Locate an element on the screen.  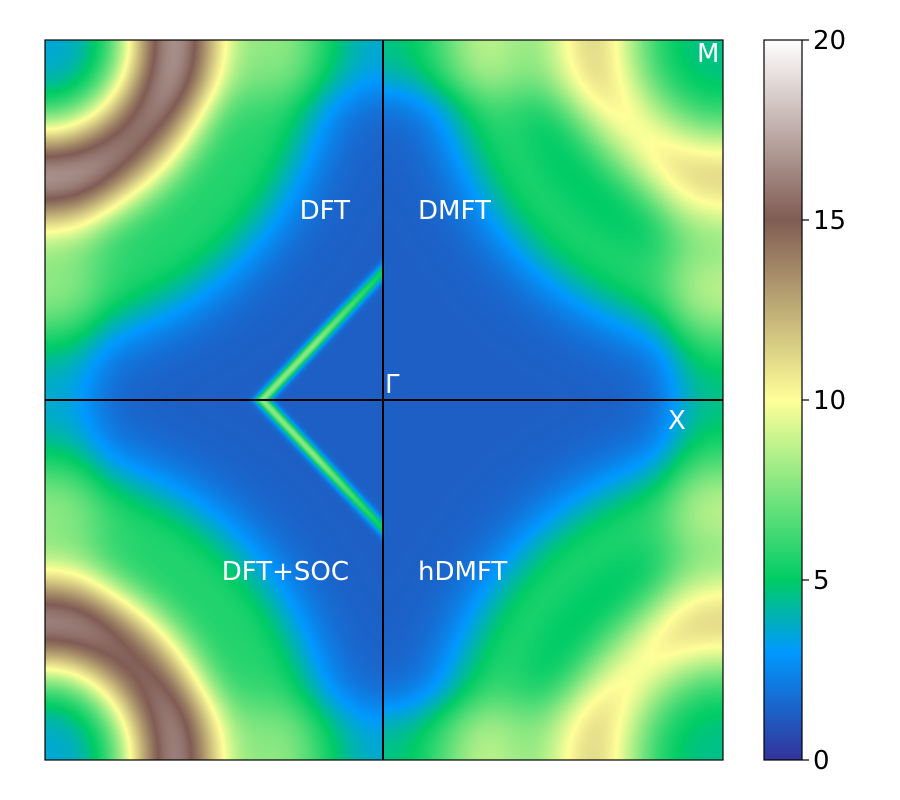
quadrant-label-hdmft: hDMFT is located at coordinates (462, 572).